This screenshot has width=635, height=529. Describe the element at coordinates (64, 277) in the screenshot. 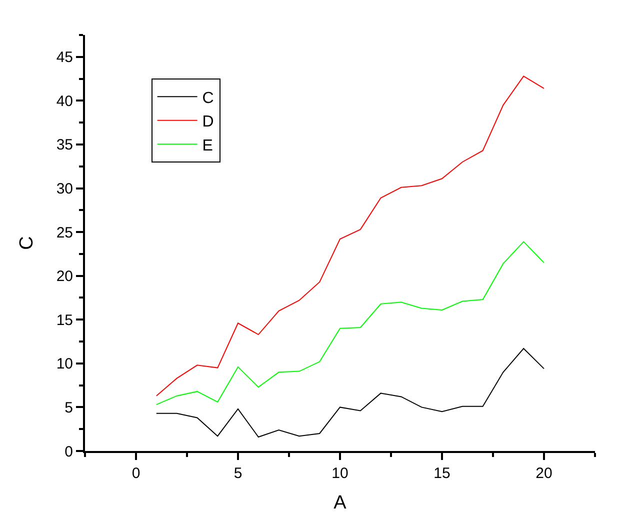

I see `y-tick-label: 20` at that location.